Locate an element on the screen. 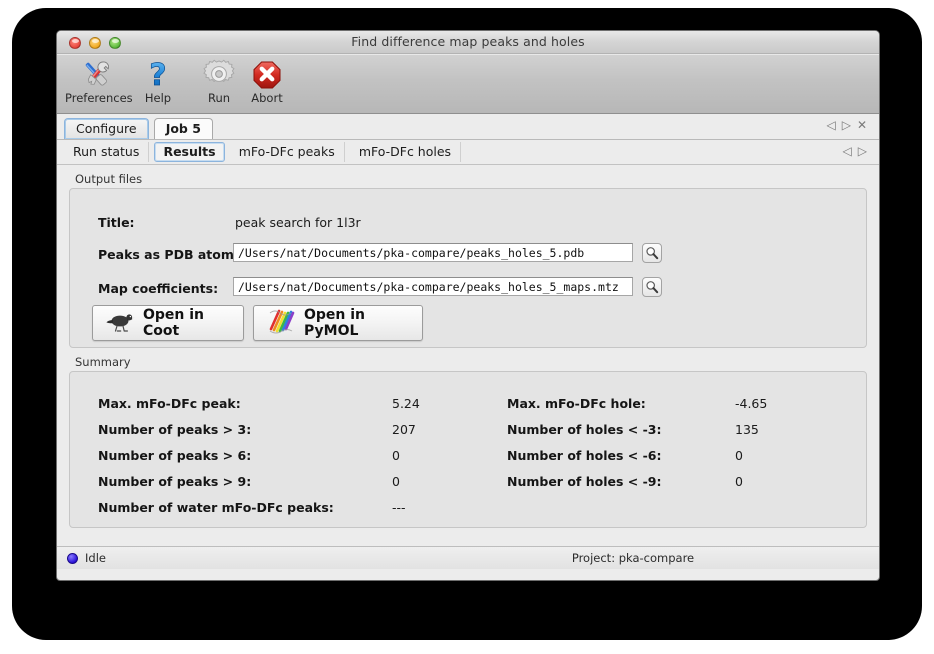 This screenshot has height=654, width=934. window-titlebar: Find difference map peaks and holes is located at coordinates (468, 42).